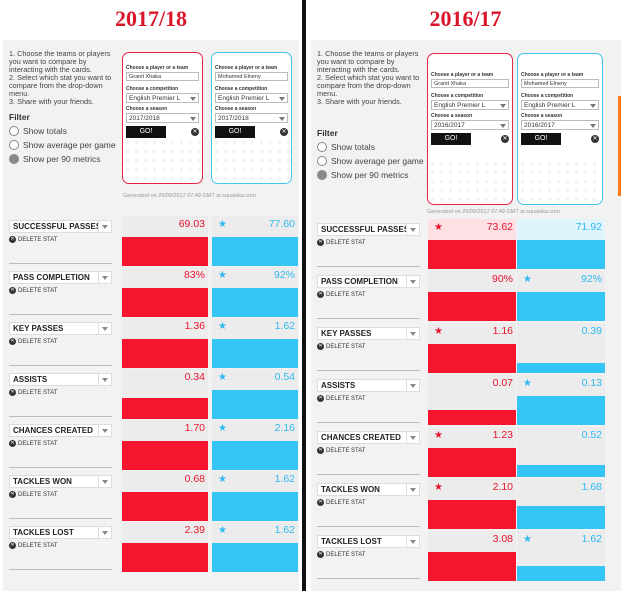 This screenshot has height=591, width=625. What do you see at coordinates (284, 530) in the screenshot?
I see `stat-value: 1.62` at bounding box center [284, 530].